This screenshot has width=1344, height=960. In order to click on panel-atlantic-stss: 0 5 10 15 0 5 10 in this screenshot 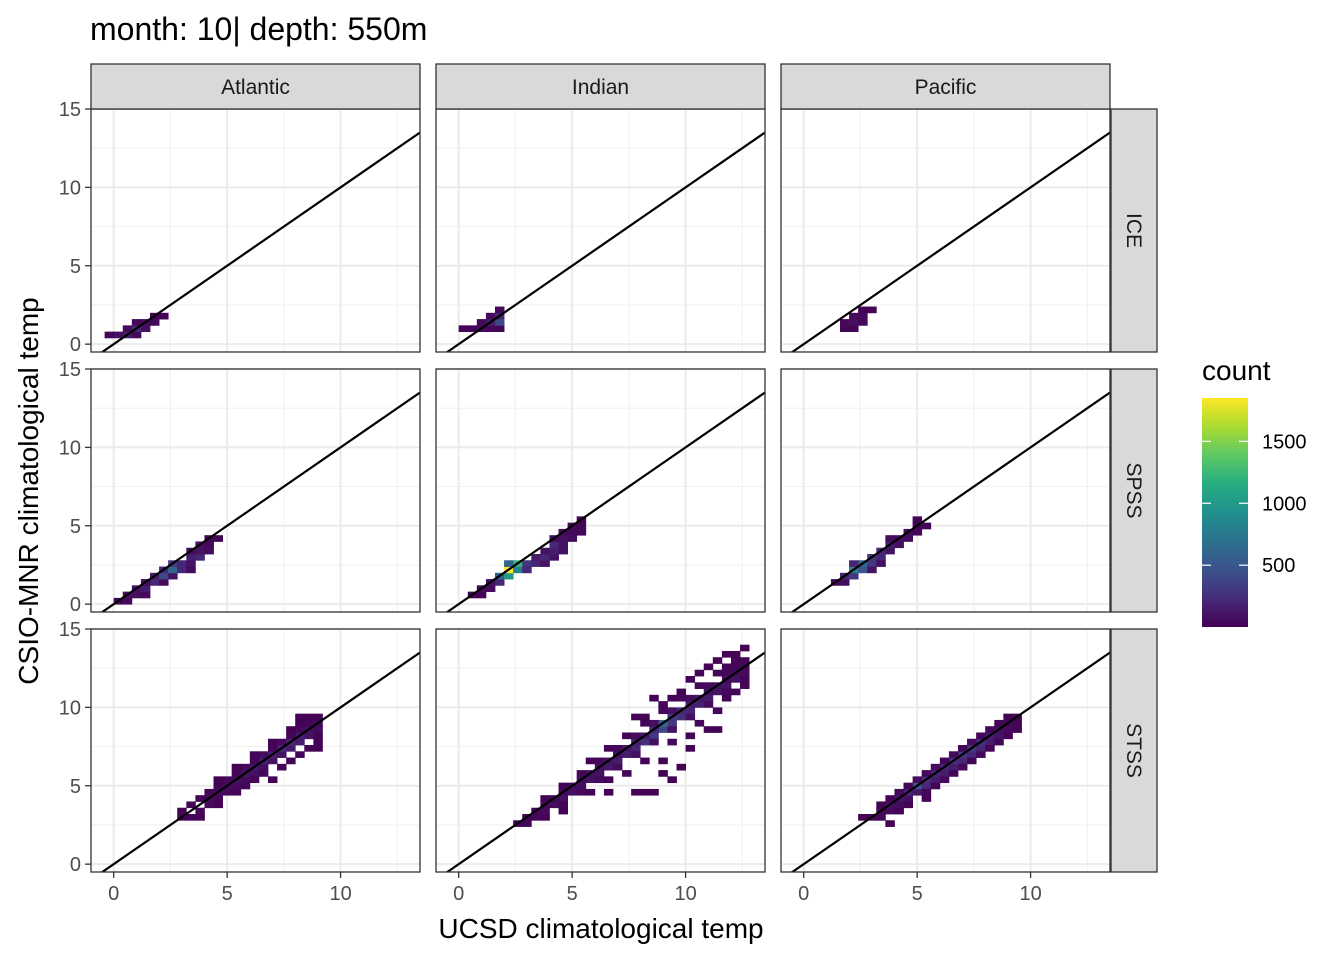, I will do `click(240, 762)`.